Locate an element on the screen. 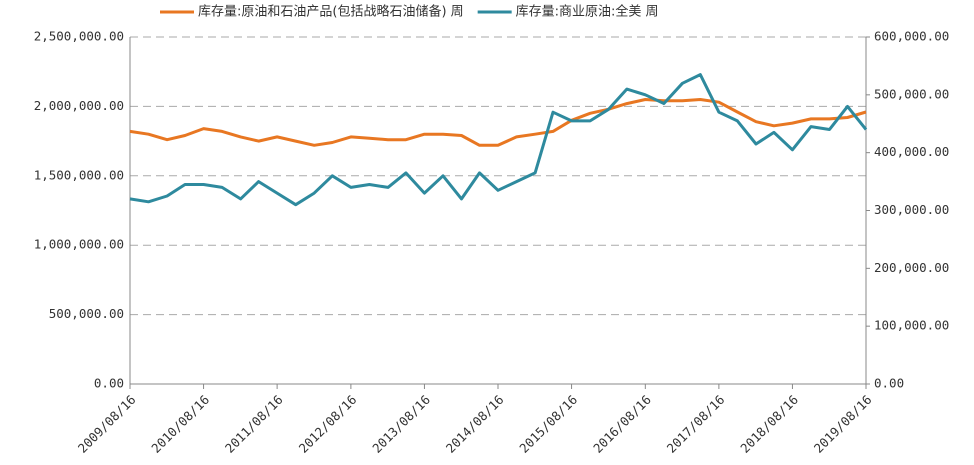 Image resolution: width=974 pixels, height=465 pixels. x-tick-label: 2010/08/16 is located at coordinates (180, 424).